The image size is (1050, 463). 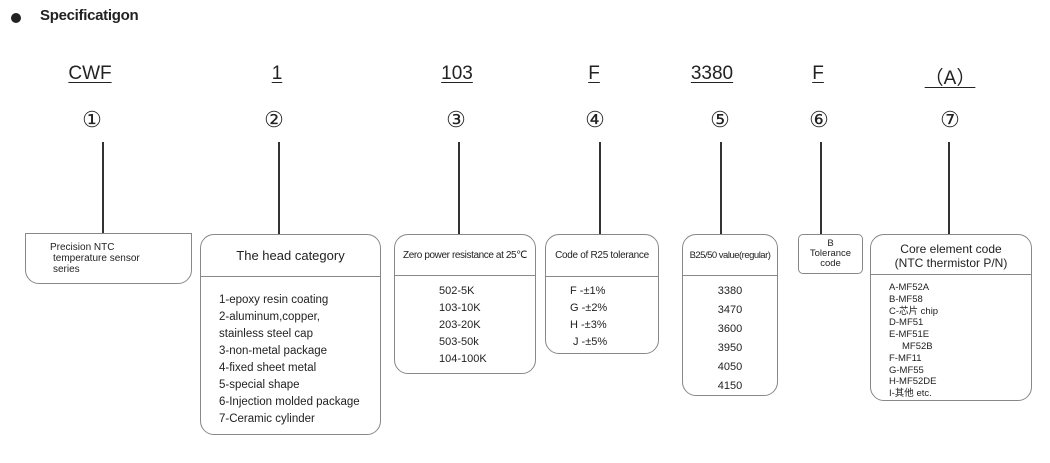 I want to click on b-tolerance-box: B Tolerance code, so click(x=830, y=254).